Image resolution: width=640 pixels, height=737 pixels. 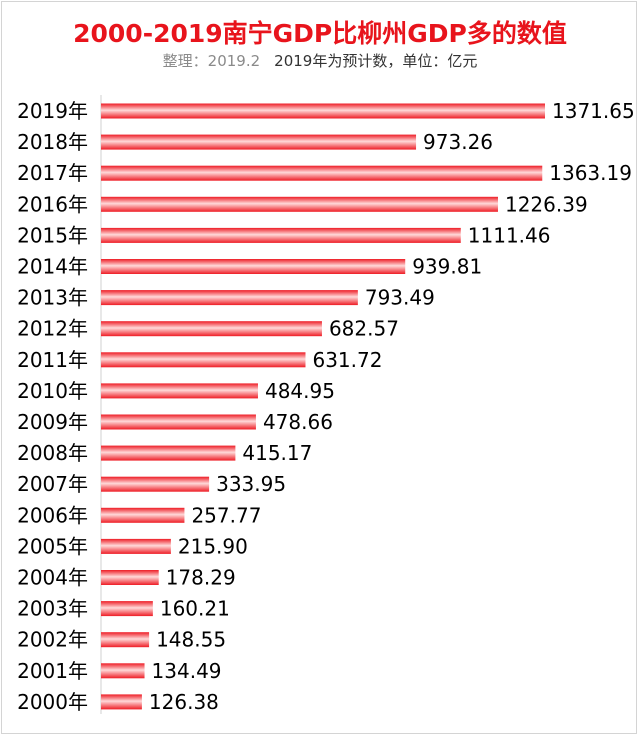 I want to click on category-label: 2008年, so click(x=52, y=453).